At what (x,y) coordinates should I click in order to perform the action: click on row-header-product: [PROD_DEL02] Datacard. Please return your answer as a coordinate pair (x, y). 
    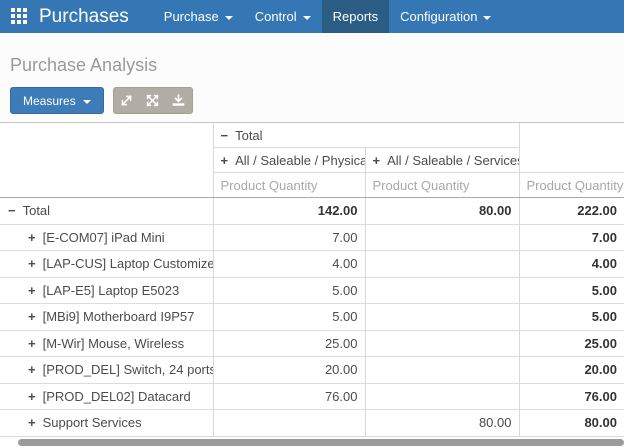
    Looking at the image, I should click on (107, 396).